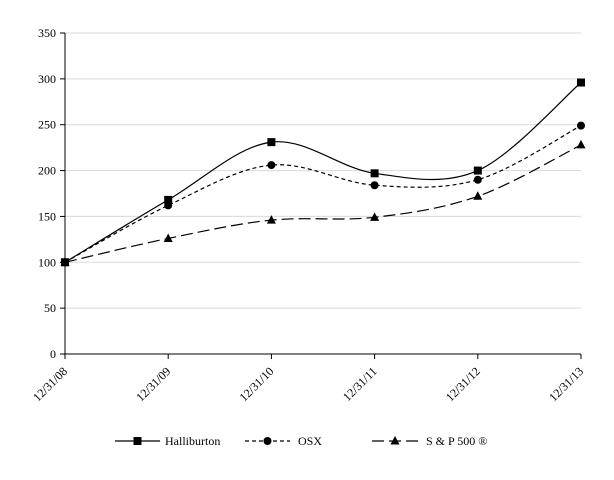 Image resolution: width=614 pixels, height=480 pixels. What do you see at coordinates (47, 33) in the screenshot?
I see `y-tick-label: 350` at bounding box center [47, 33].